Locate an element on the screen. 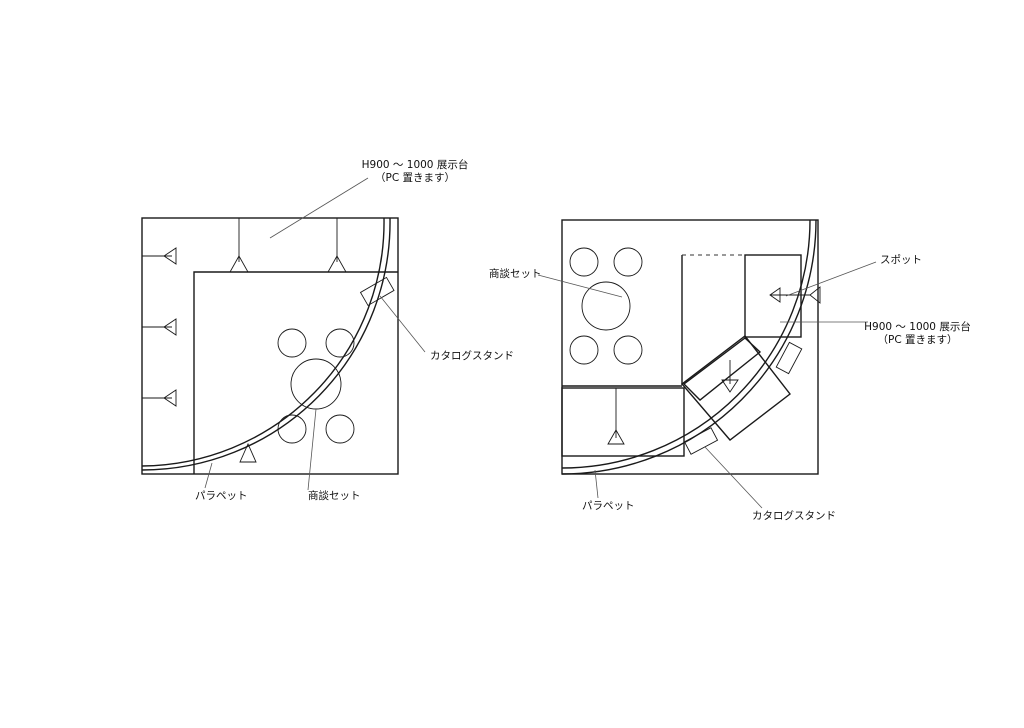  right-meeting-set is located at coordinates (606, 306).